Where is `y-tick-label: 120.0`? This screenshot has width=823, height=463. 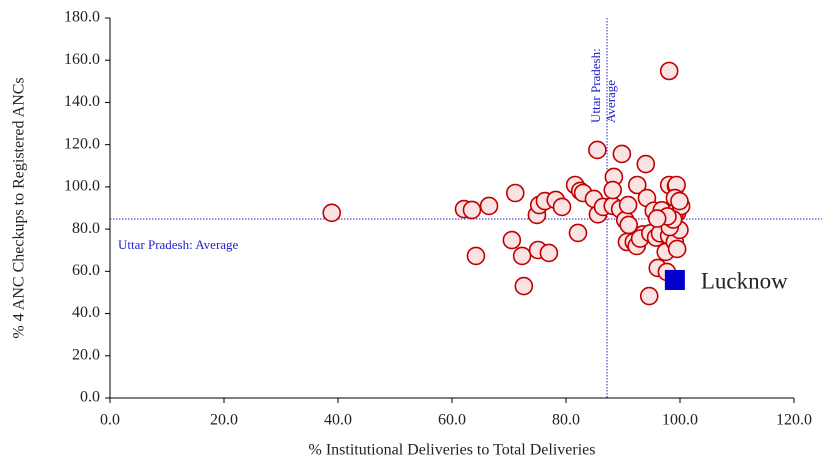
y-tick-label: 120.0 is located at coordinates (82, 143).